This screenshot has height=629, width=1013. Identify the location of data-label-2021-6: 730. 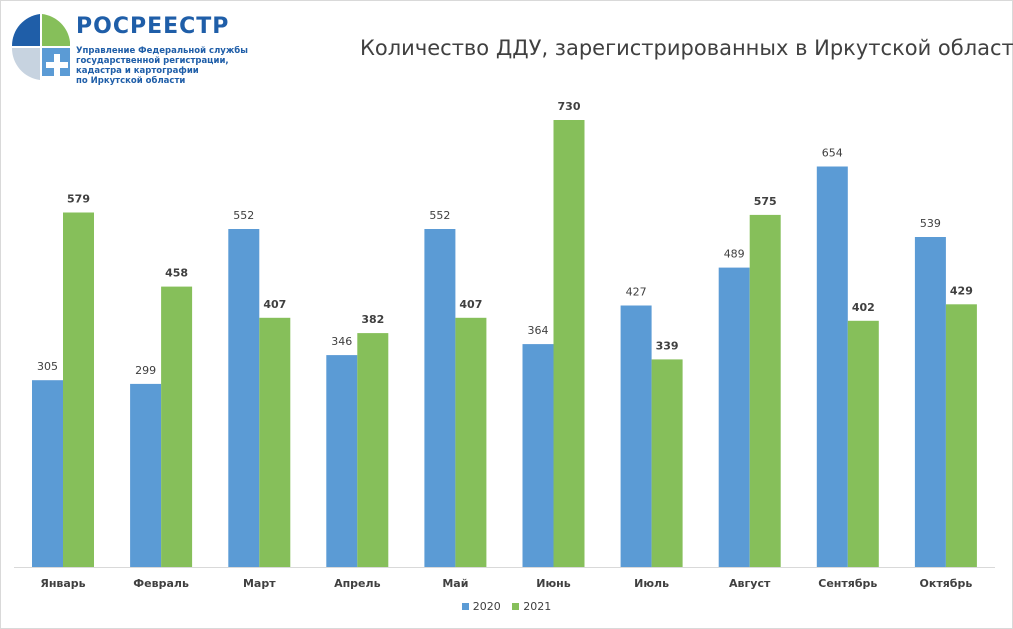
(569, 106).